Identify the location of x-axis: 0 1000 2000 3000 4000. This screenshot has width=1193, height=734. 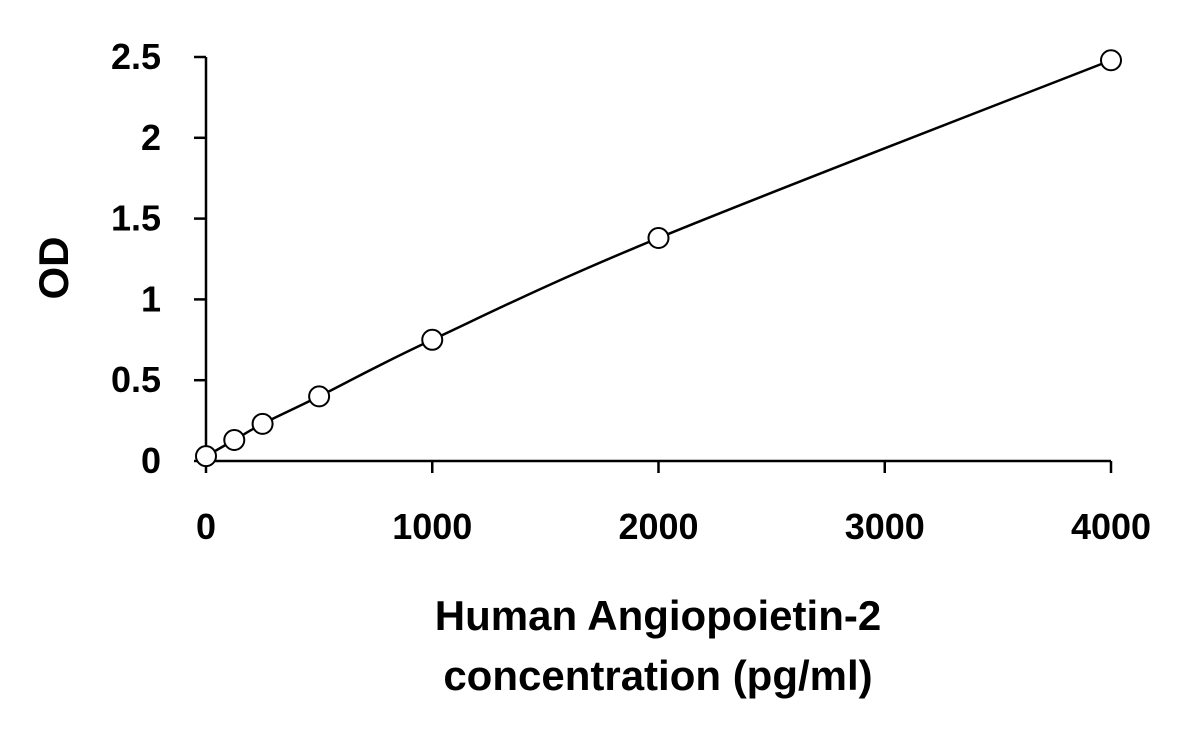
(673, 503).